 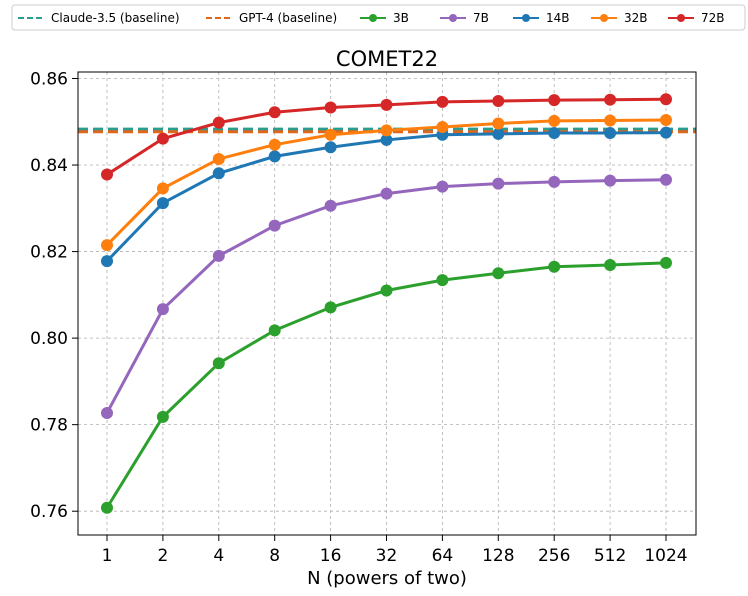 I want to click on x-tick-label: 2, so click(x=162, y=556).